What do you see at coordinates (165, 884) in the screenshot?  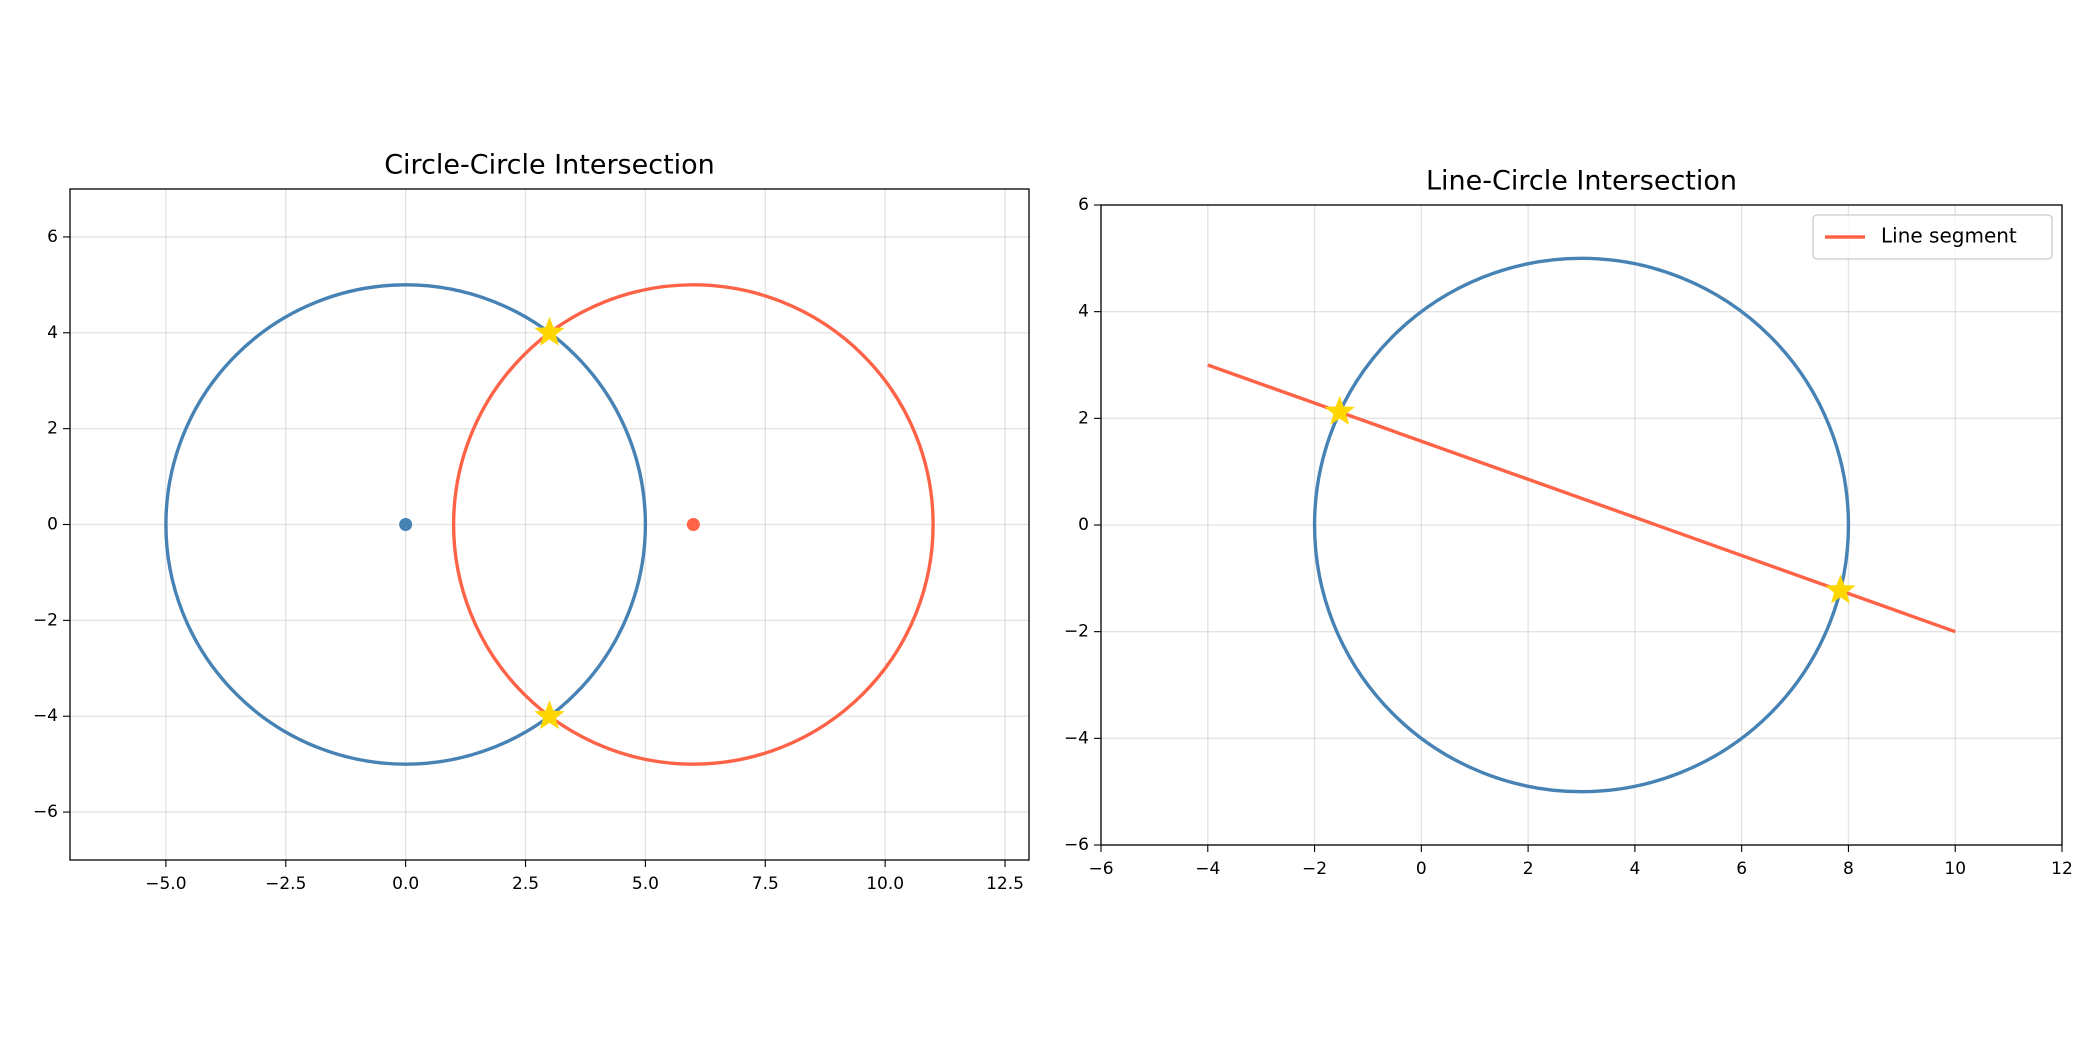 I see `x-tick-label: −5.0` at bounding box center [165, 884].